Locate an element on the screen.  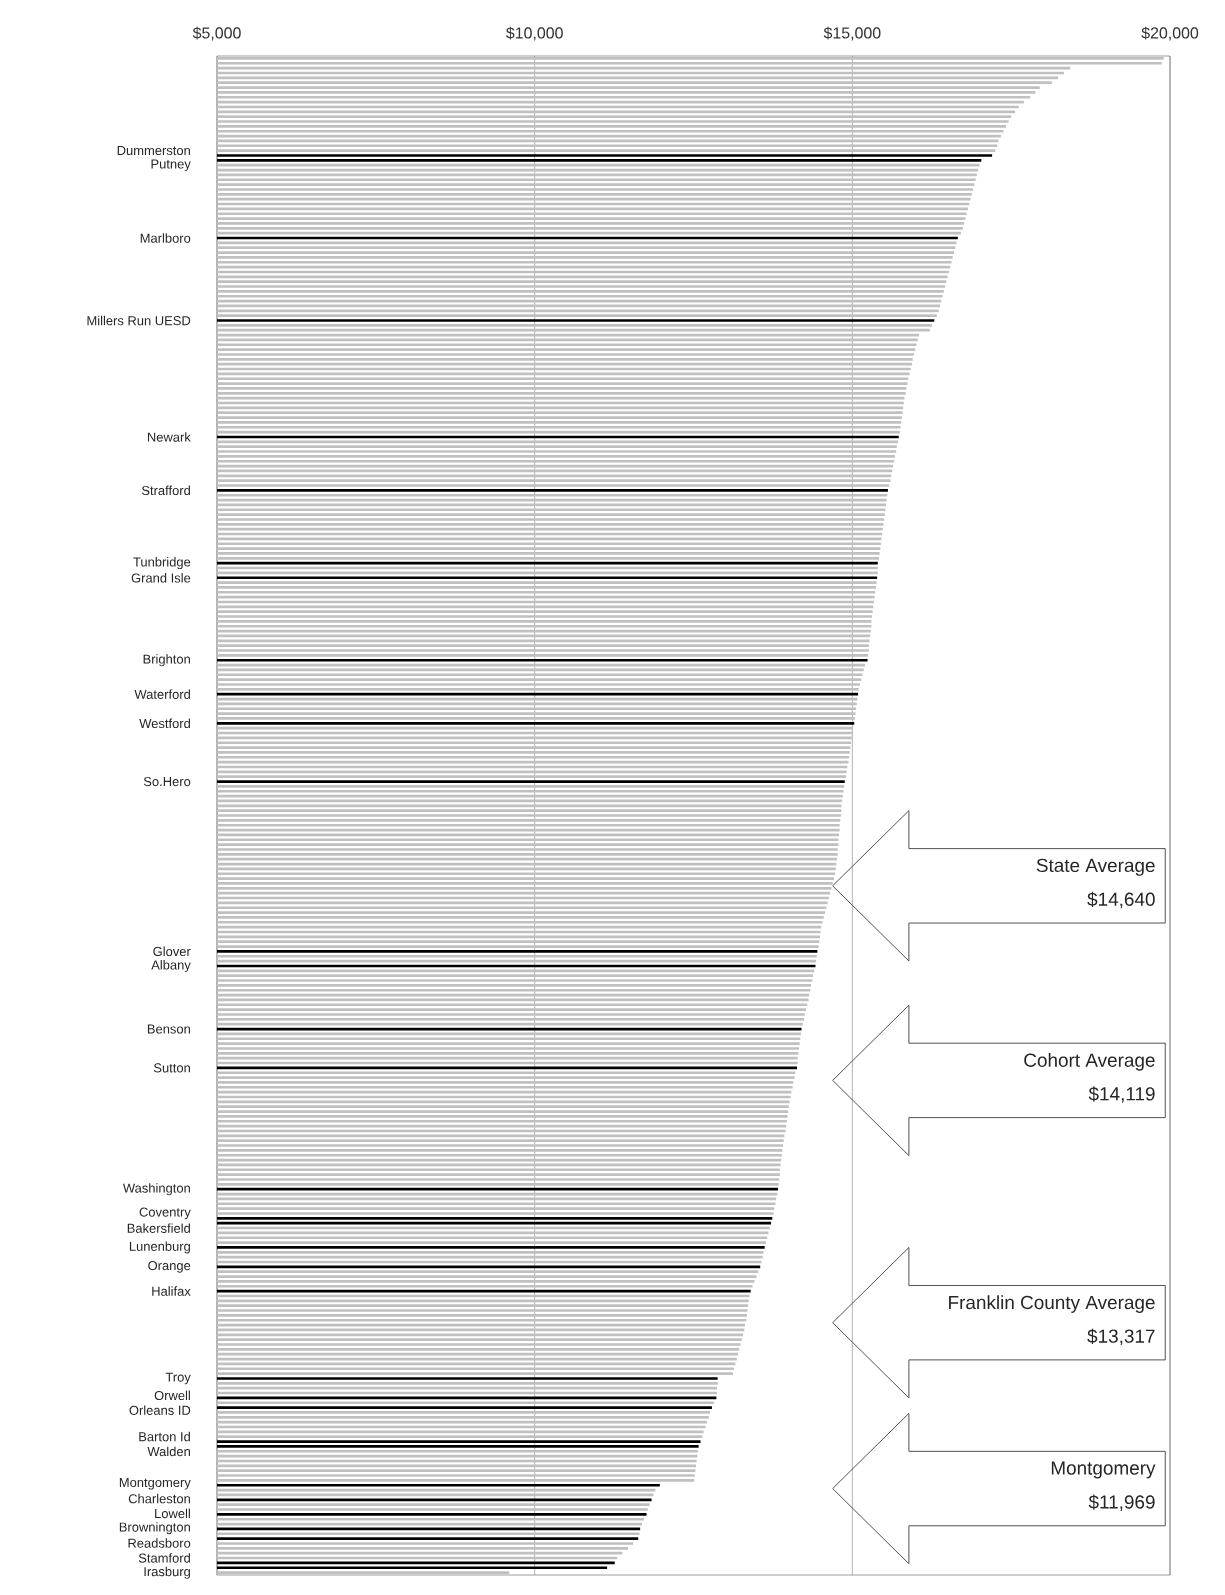
y-tick-label: Orwell is located at coordinates (172, 1395).